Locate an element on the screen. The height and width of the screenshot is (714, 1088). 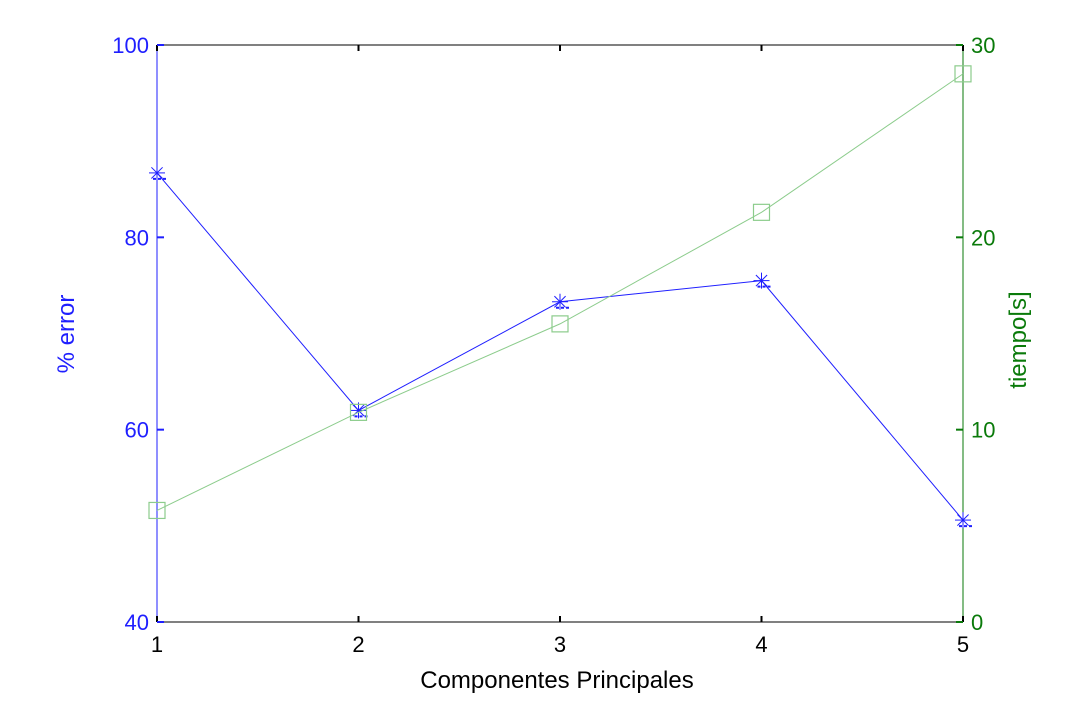
x-tick-label: 1 is located at coordinates (157, 644).